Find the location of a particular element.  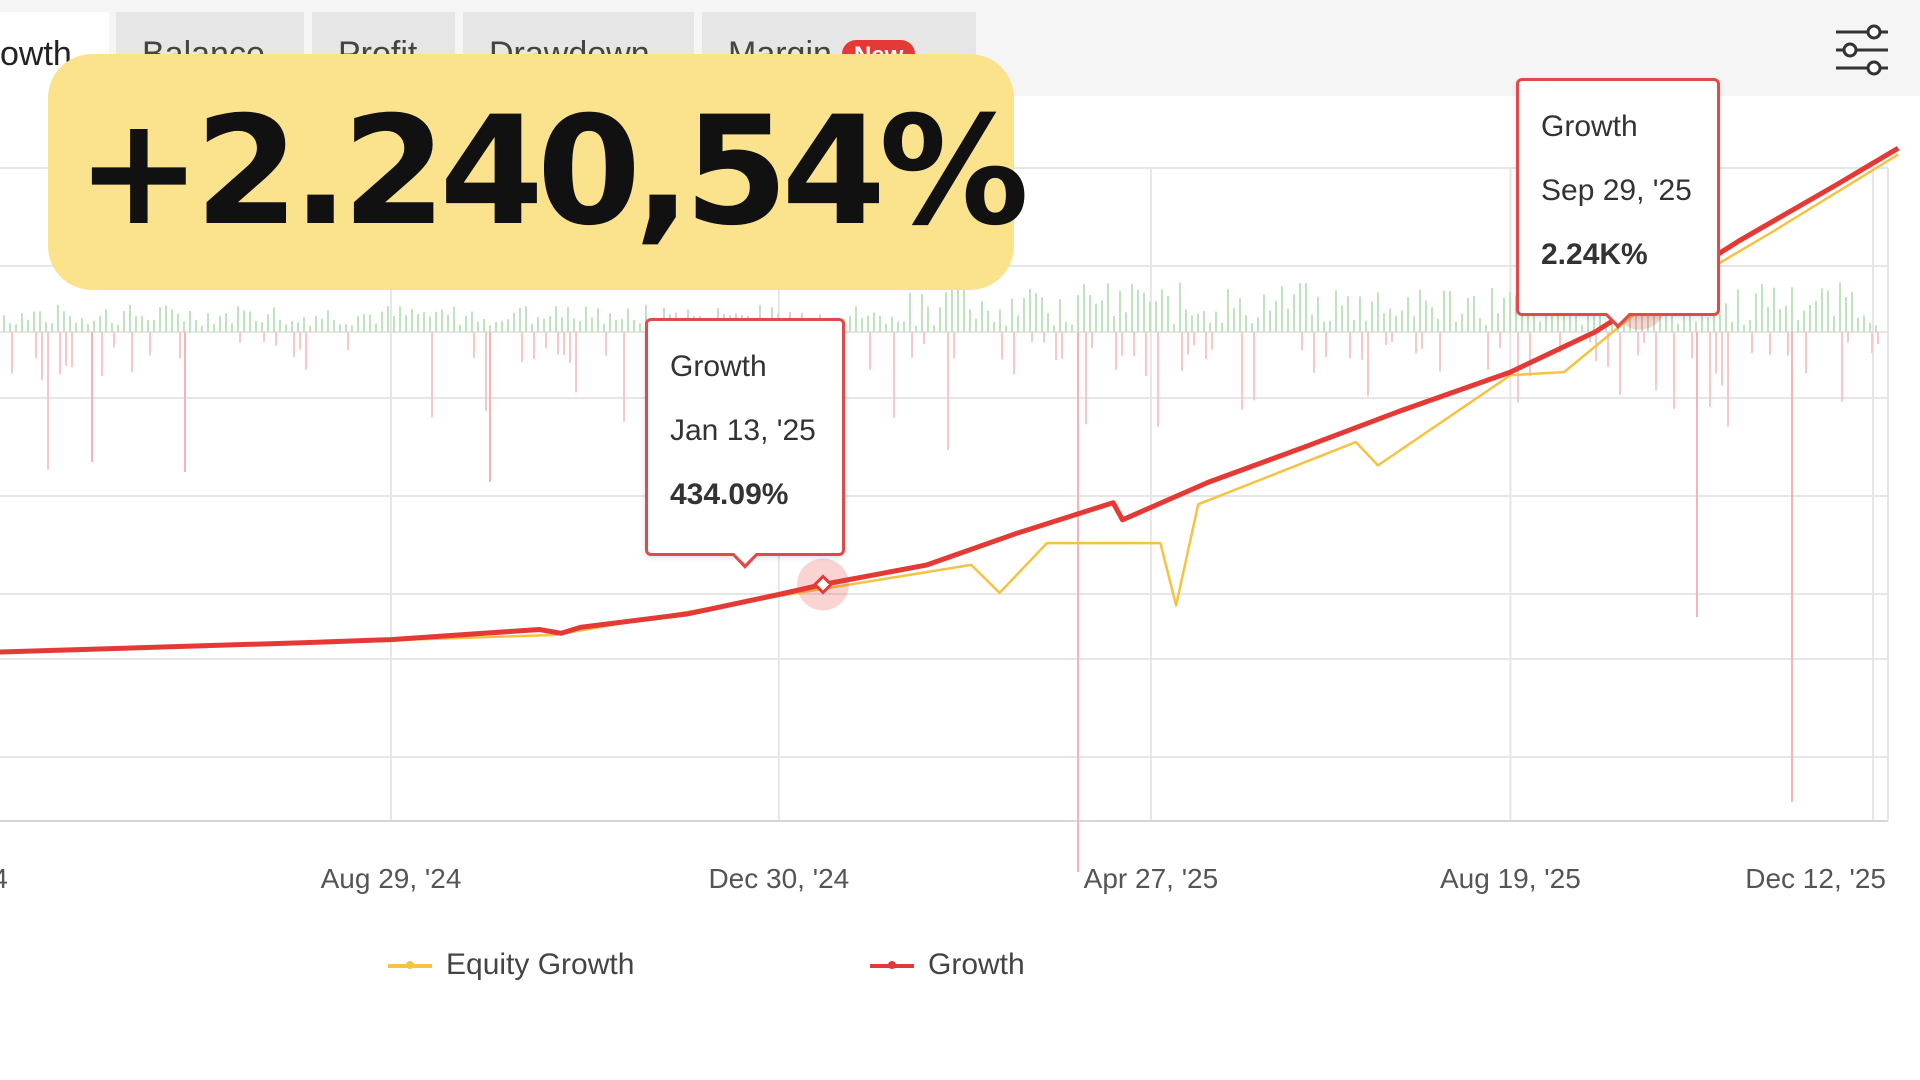

tooltip-value: 434.09% is located at coordinates (729, 494).